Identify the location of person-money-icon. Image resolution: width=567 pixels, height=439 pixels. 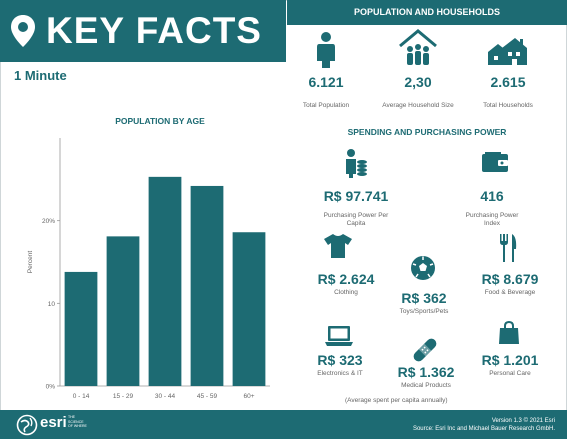
(356, 163).